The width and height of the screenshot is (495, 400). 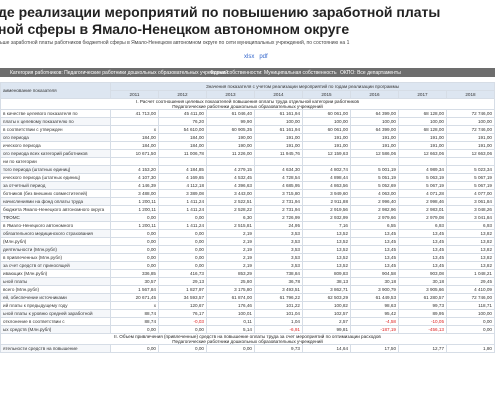 I want to click on year-header: 2018, so click(x=470, y=94).